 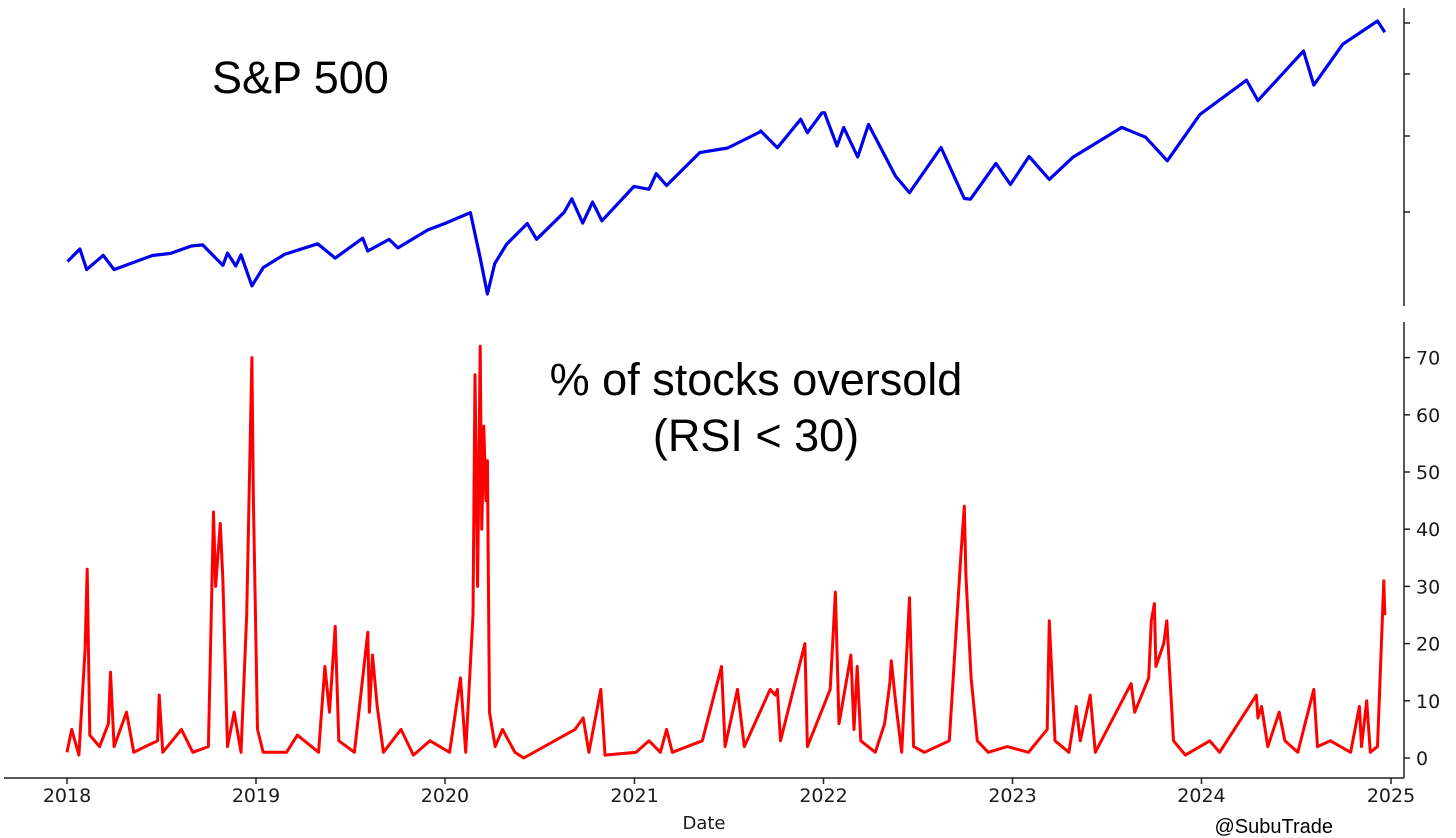 I want to click on y-tick-label: 50, so click(x=1428, y=473).